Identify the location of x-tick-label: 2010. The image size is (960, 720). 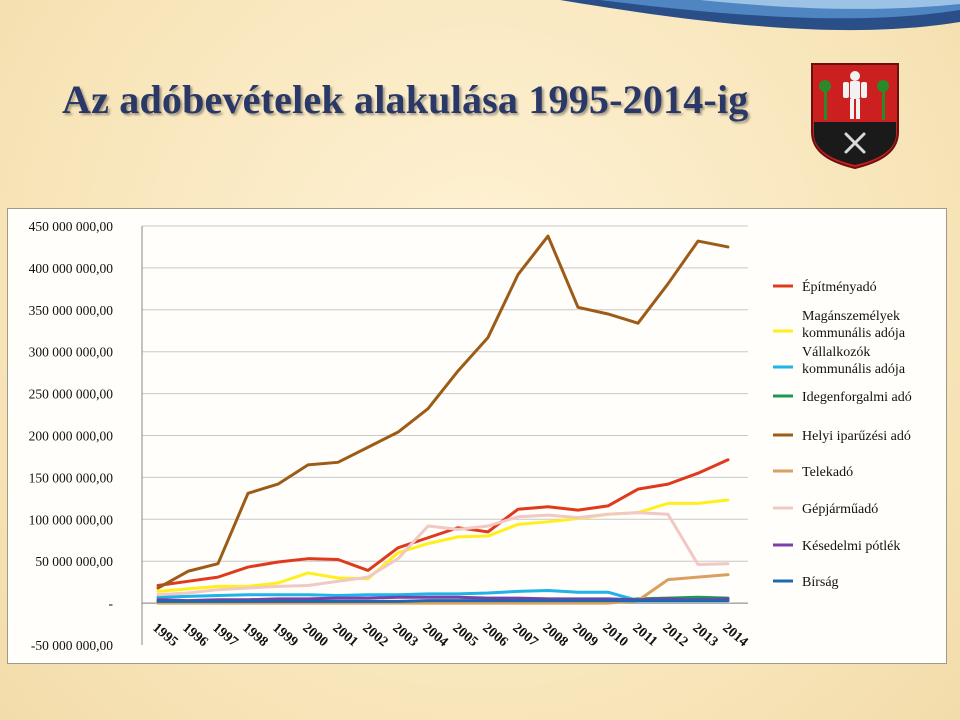
(614, 635).